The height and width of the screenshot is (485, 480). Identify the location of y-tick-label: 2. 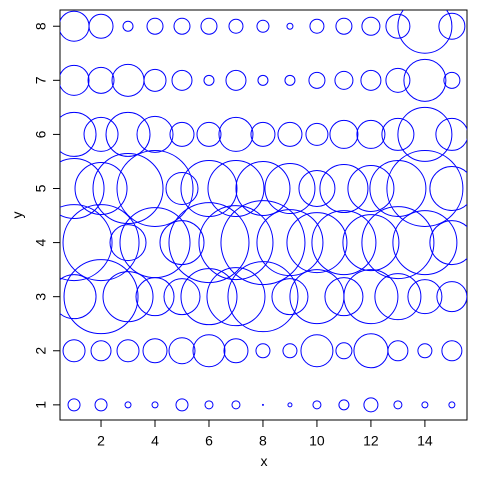
(41, 351).